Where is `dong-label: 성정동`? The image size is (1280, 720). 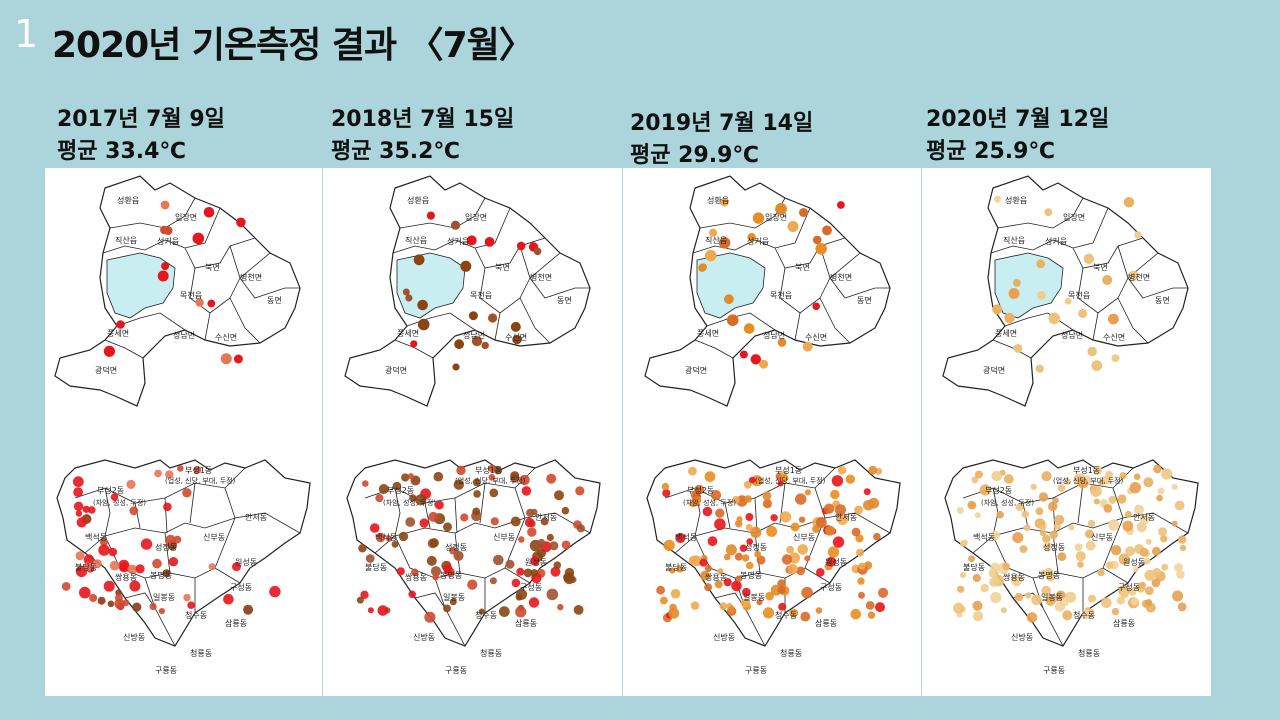
dong-label: 성정동 is located at coordinates (756, 547).